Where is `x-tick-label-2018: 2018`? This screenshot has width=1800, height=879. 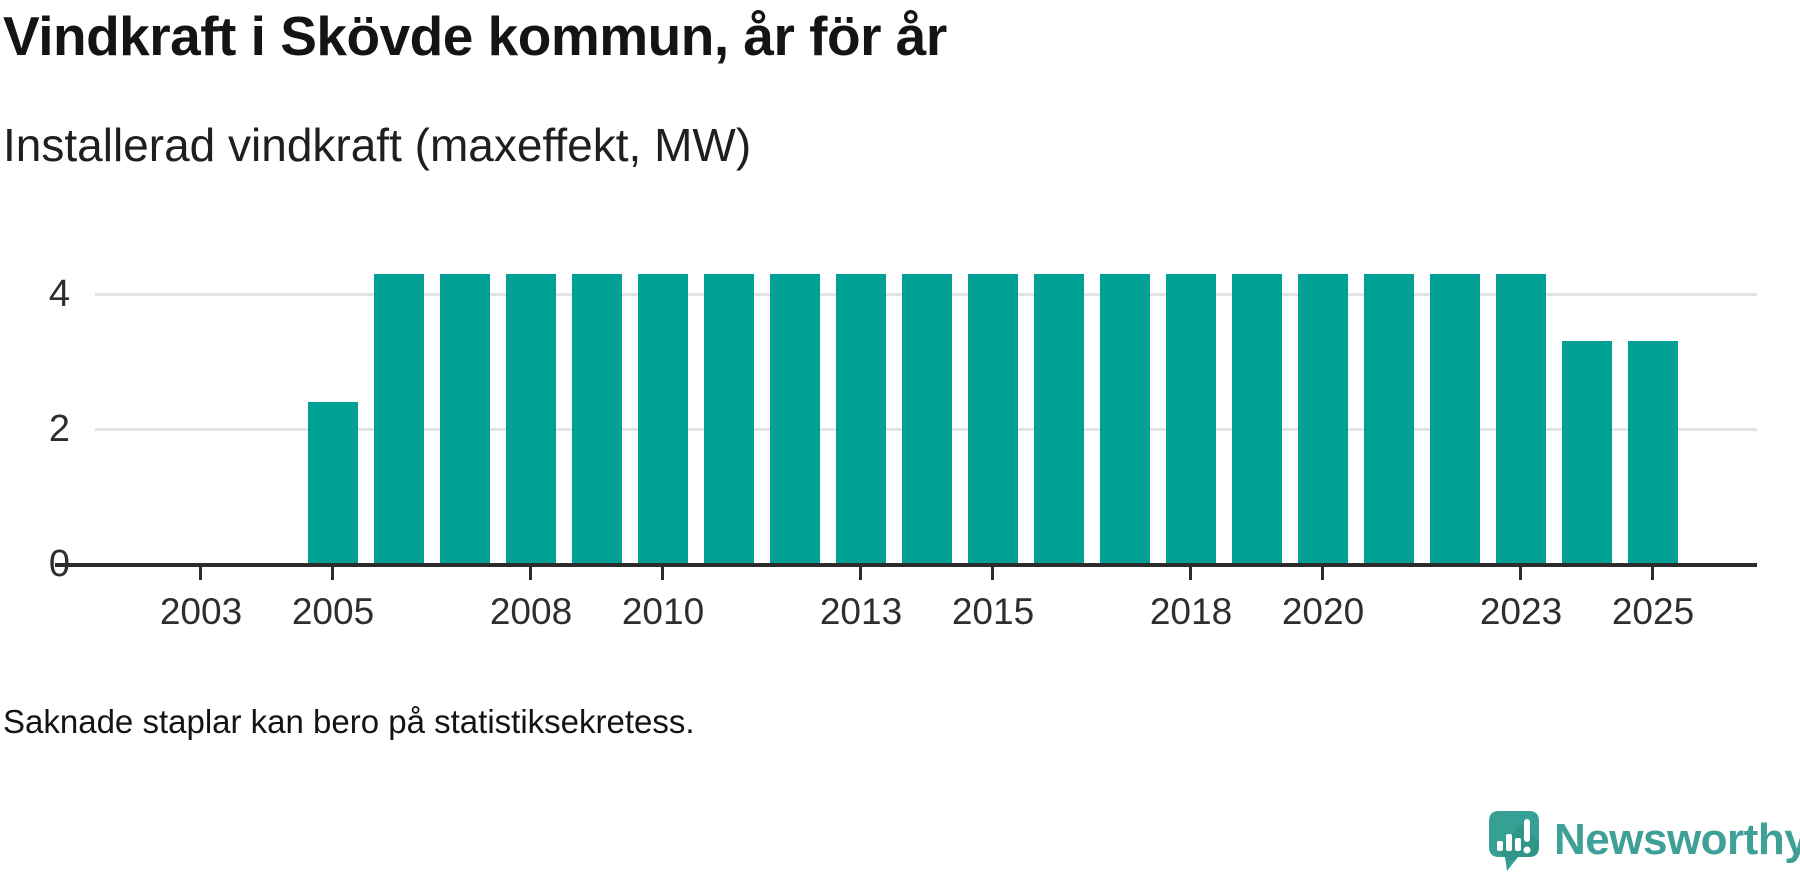
x-tick-label-2018: 2018 is located at coordinates (1191, 611).